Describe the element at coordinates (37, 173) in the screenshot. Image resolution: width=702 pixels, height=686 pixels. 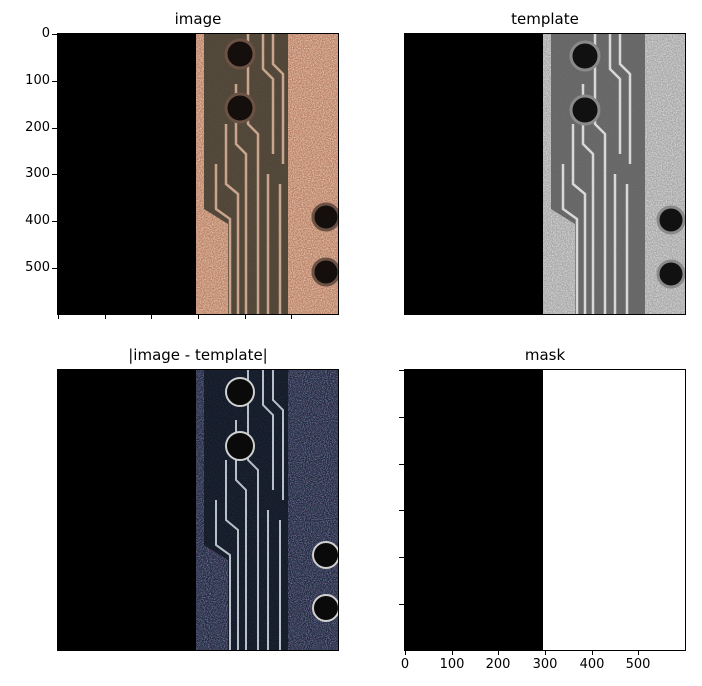
I see `y-tick-label: 300` at that location.